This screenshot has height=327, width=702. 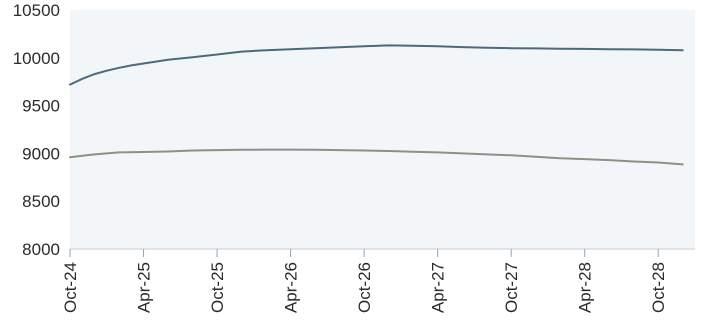 I want to click on y-tick-label: 9000, so click(x=41, y=153).